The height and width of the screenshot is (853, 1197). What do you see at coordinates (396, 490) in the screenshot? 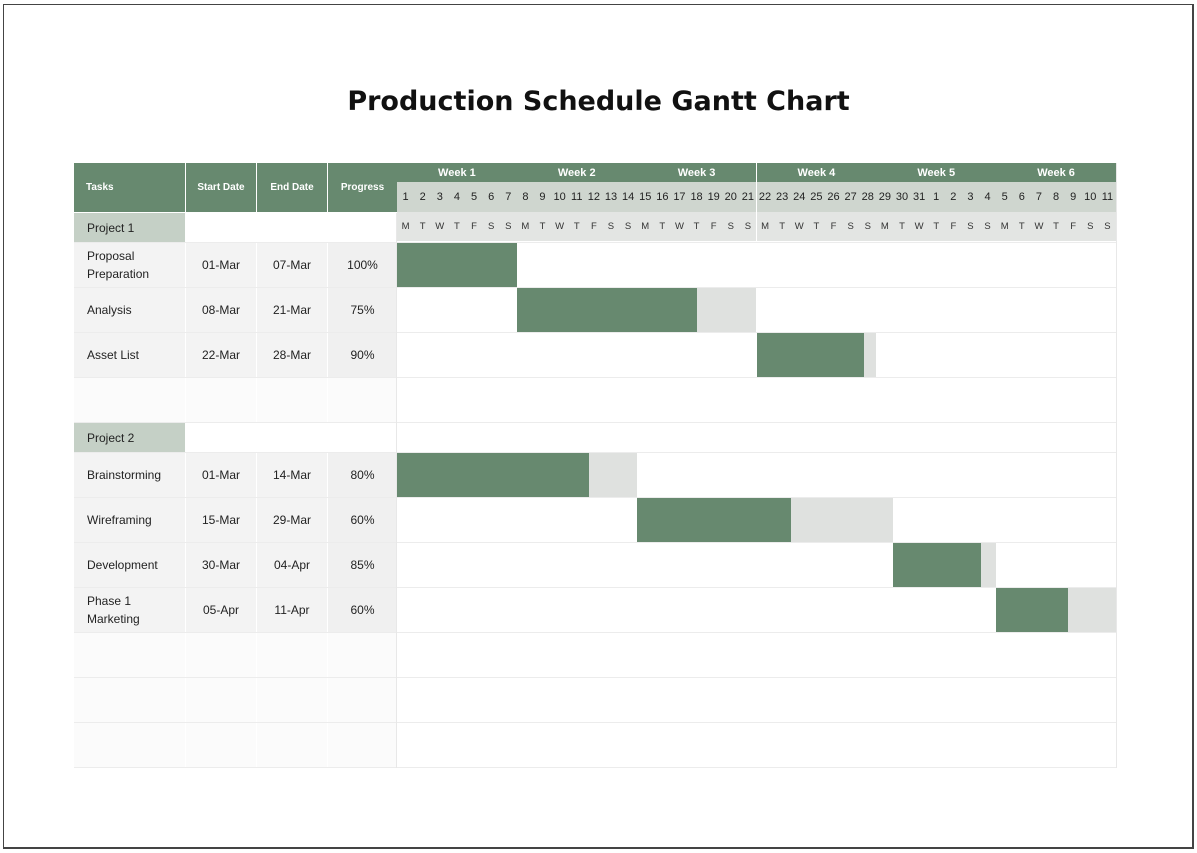
I see `timeline-left-border` at bounding box center [396, 490].